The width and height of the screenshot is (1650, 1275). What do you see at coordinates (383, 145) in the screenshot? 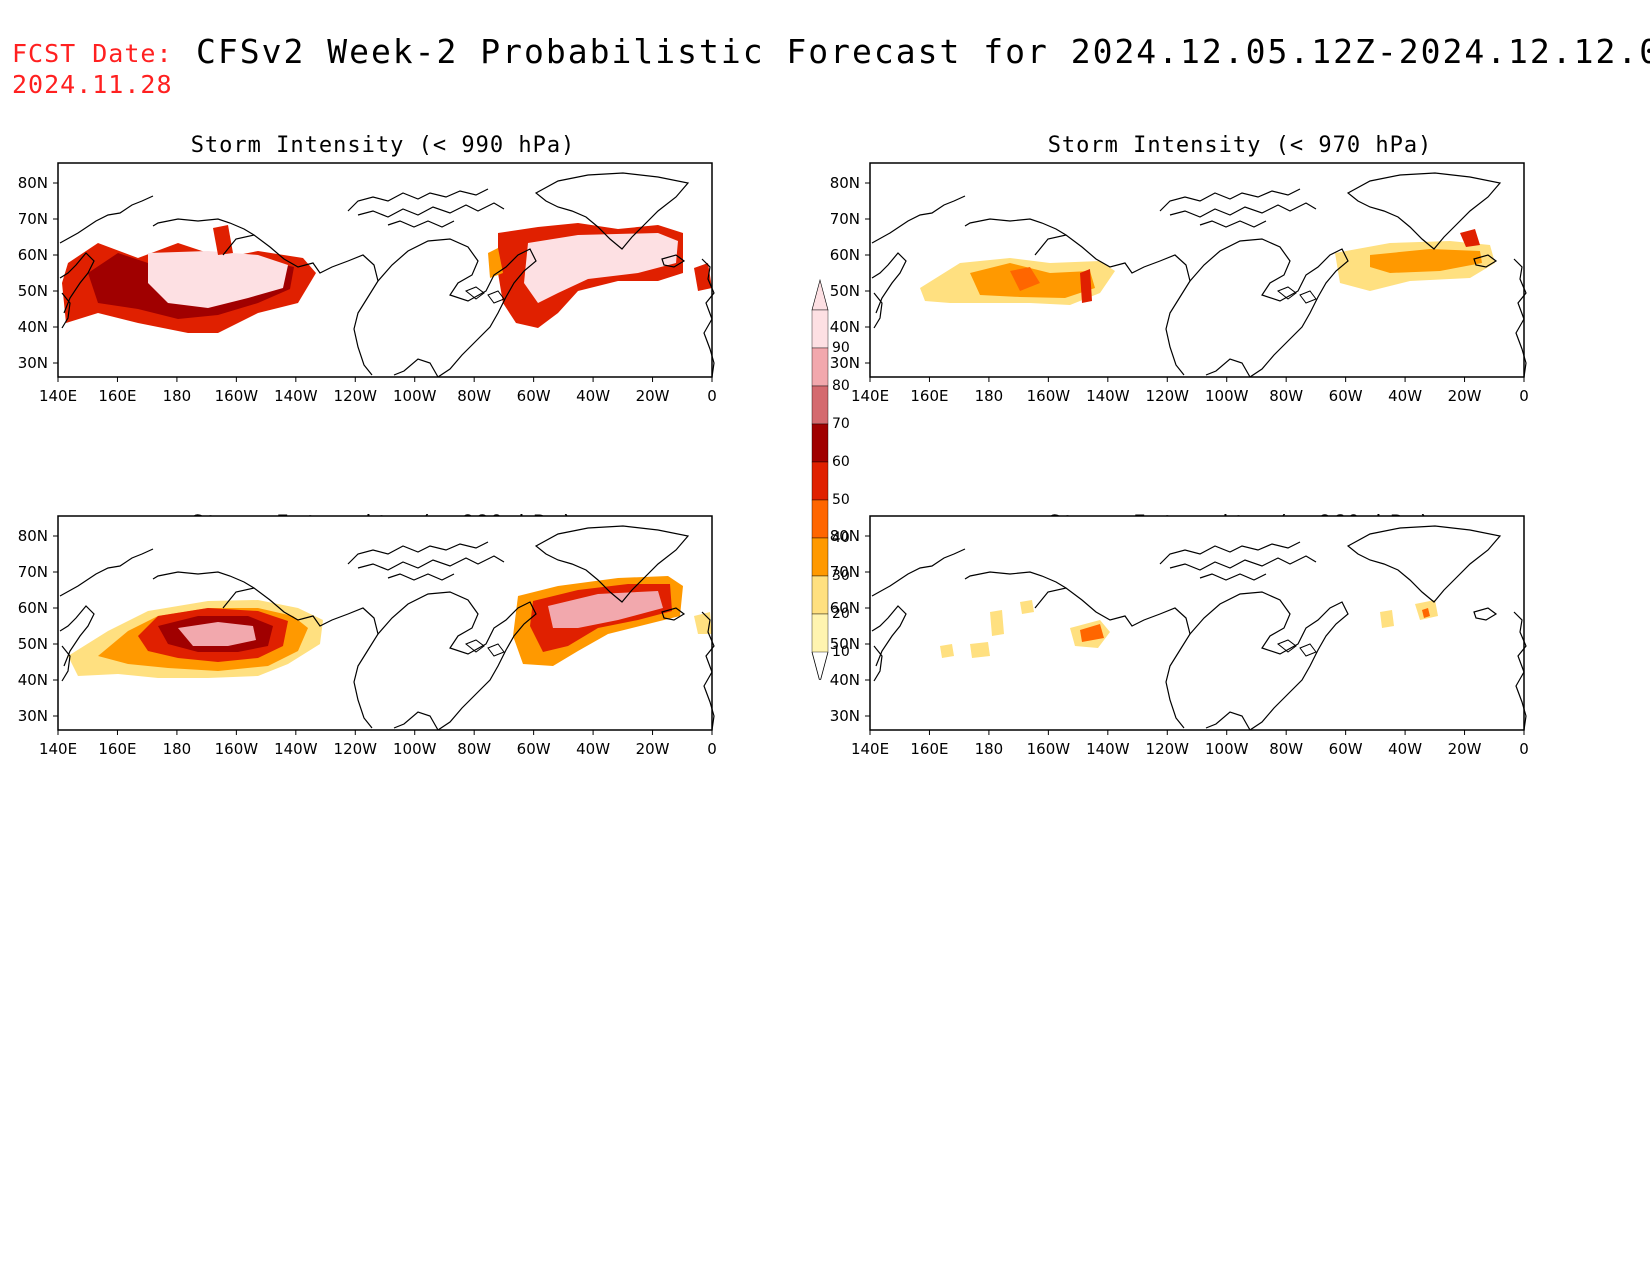
I see `panel-title-990: Storm Intensity (< 990 hPa)` at bounding box center [383, 145].